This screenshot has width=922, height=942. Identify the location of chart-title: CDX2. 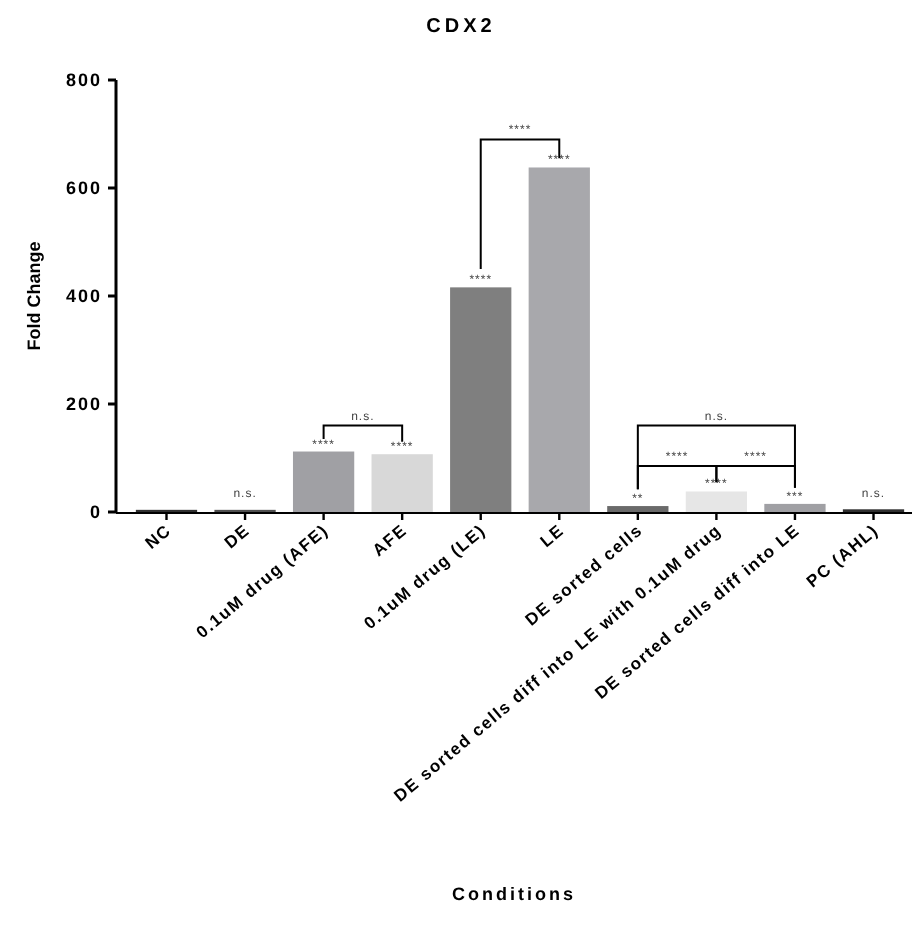
(461, 27).